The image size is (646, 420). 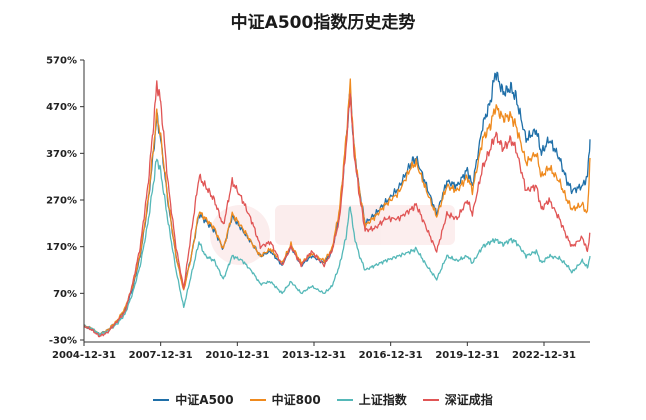 I want to click on x-tick-label: 2004-12-31, so click(x=84, y=355).